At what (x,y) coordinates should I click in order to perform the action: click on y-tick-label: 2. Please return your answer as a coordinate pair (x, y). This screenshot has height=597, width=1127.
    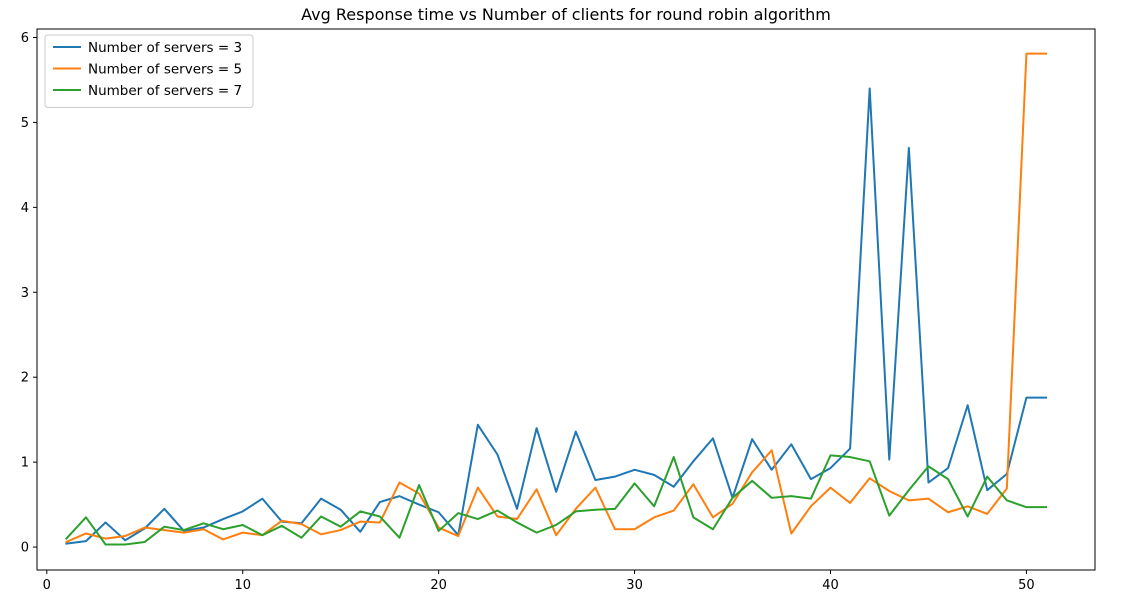
    Looking at the image, I should click on (25, 378).